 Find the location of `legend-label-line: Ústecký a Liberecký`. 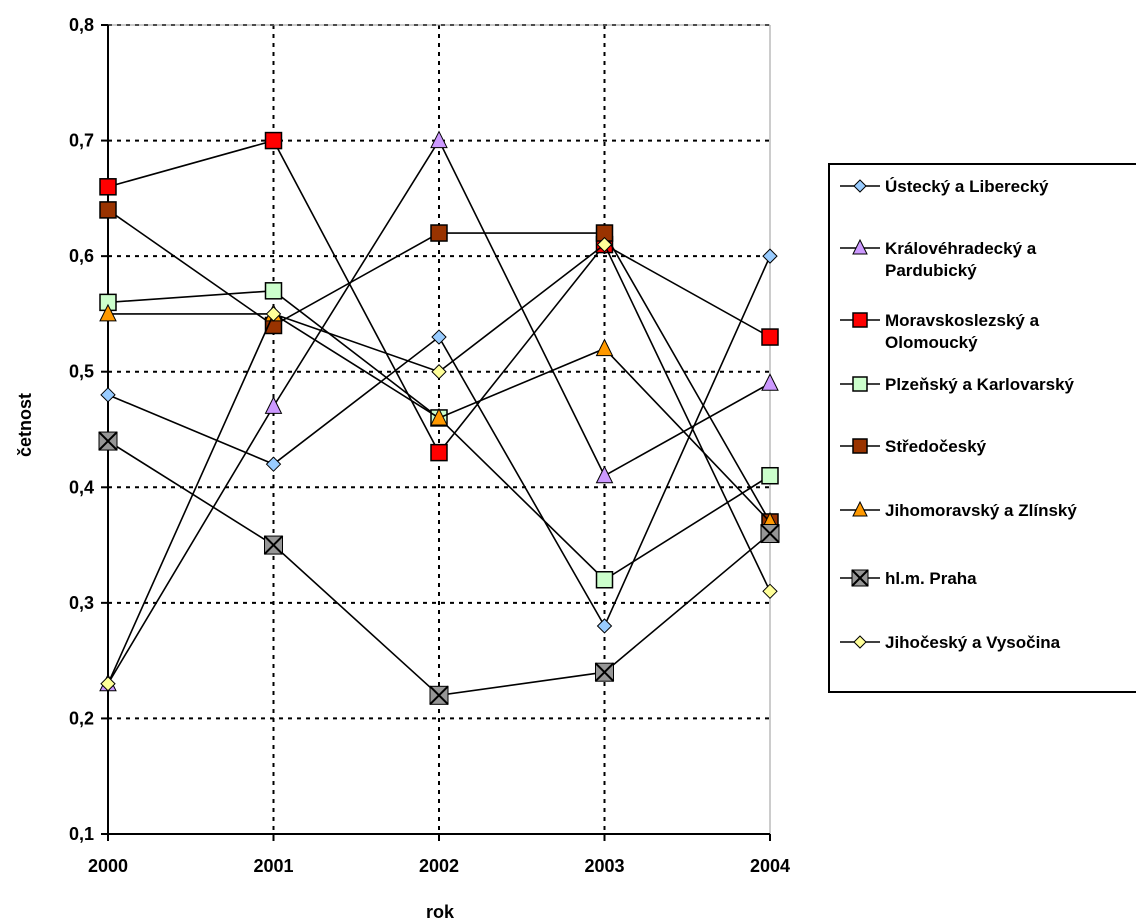

legend-label-line: Ústecký a Liberecký is located at coordinates (967, 186).